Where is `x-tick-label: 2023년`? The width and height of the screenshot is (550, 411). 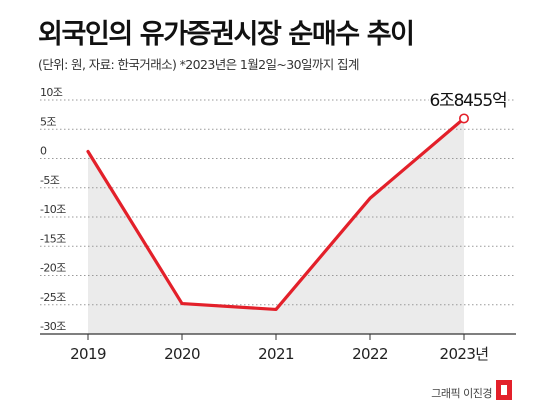 x-tick-label: 2023년 is located at coordinates (464, 354).